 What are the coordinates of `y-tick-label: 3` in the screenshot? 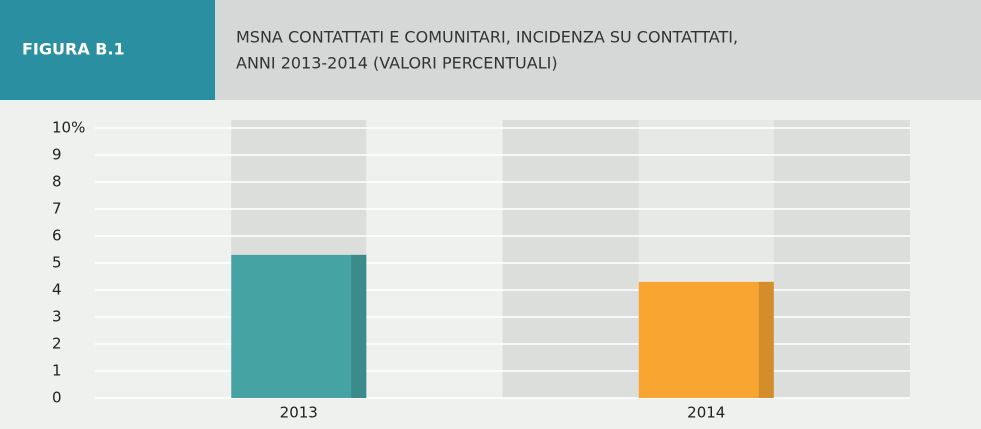 It's located at (57, 317).